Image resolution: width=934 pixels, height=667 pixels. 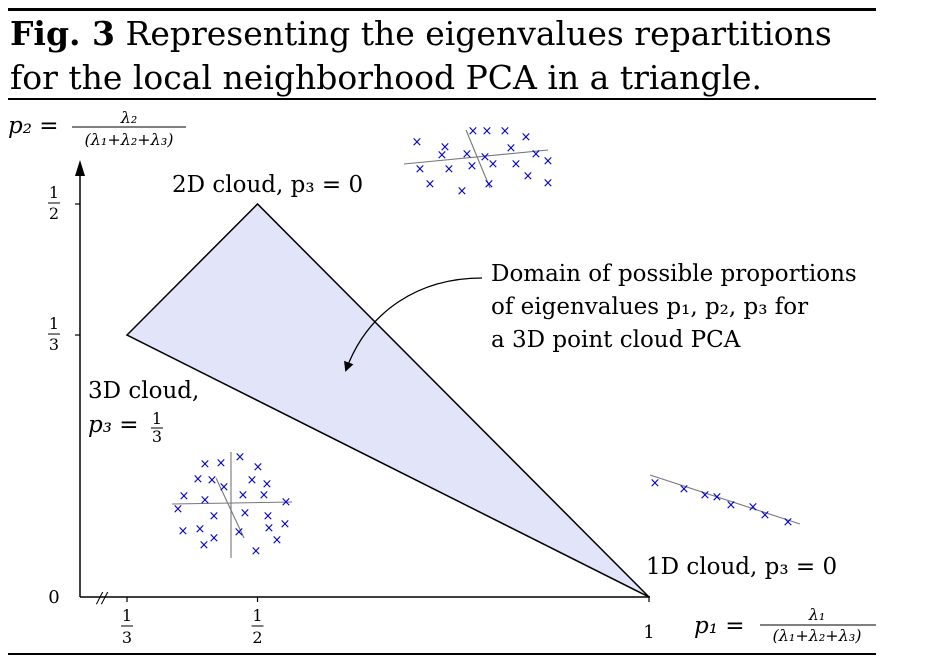 I want to click on vertex-label-1d: 1D cloud, p₃ = 0, so click(x=741, y=567).